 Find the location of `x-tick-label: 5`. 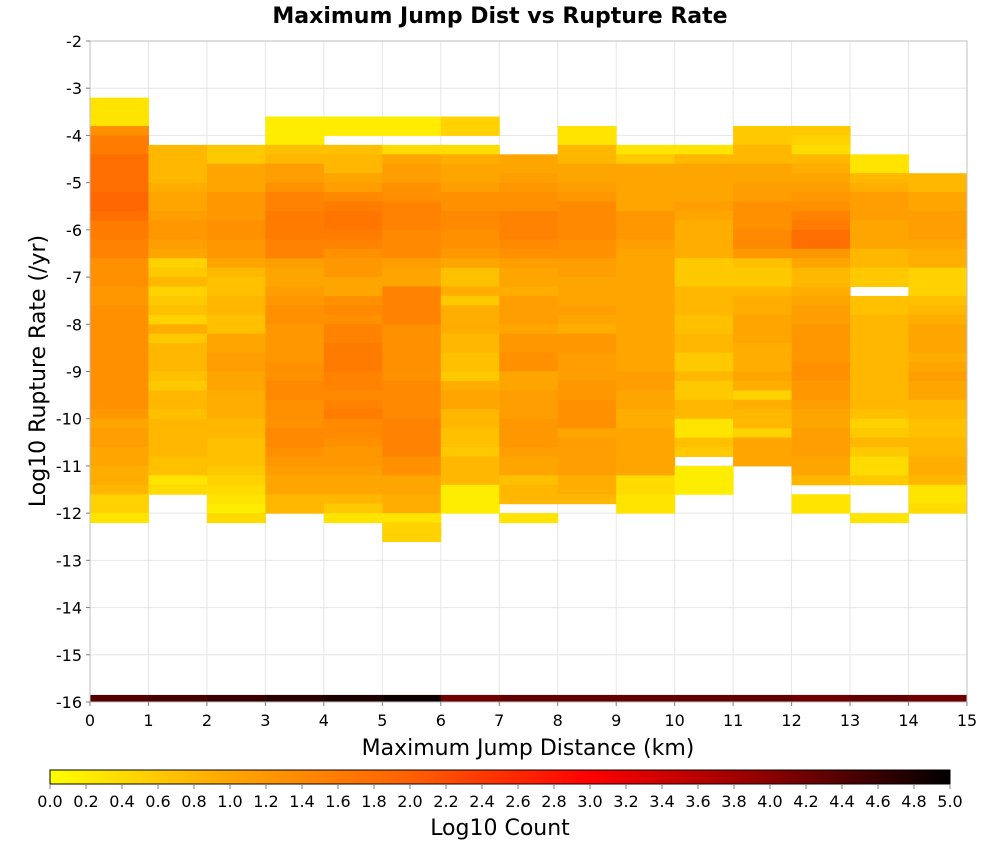

x-tick-label: 5 is located at coordinates (382, 720).